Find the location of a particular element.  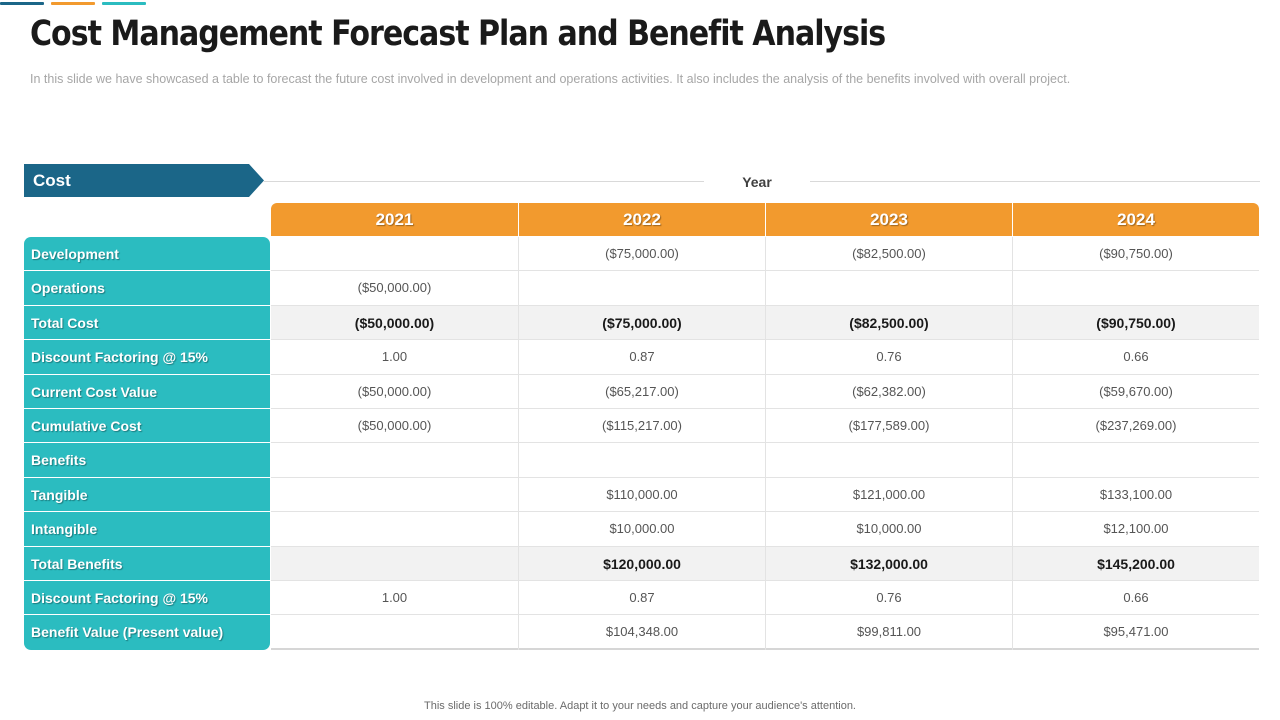

table-row: ($50,000.00) is located at coordinates (765, 288).